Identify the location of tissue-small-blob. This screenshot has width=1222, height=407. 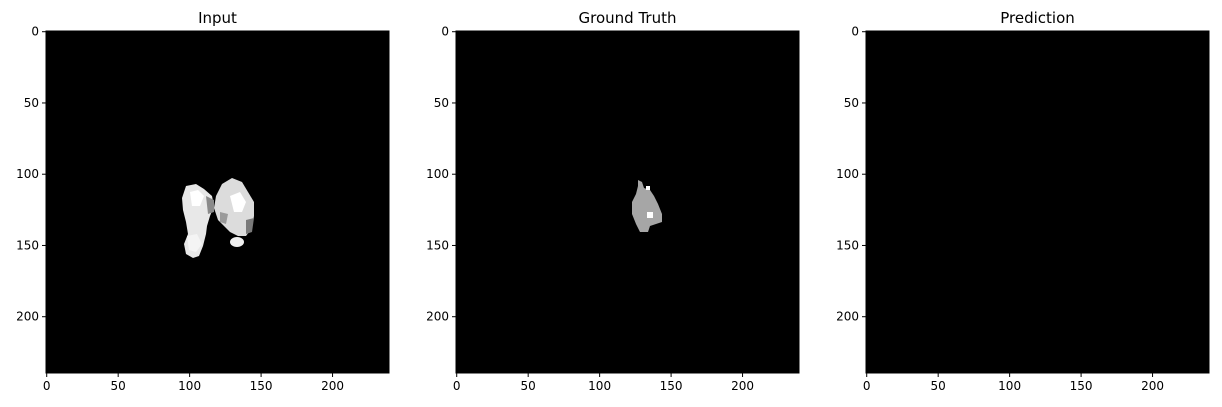
(237, 242).